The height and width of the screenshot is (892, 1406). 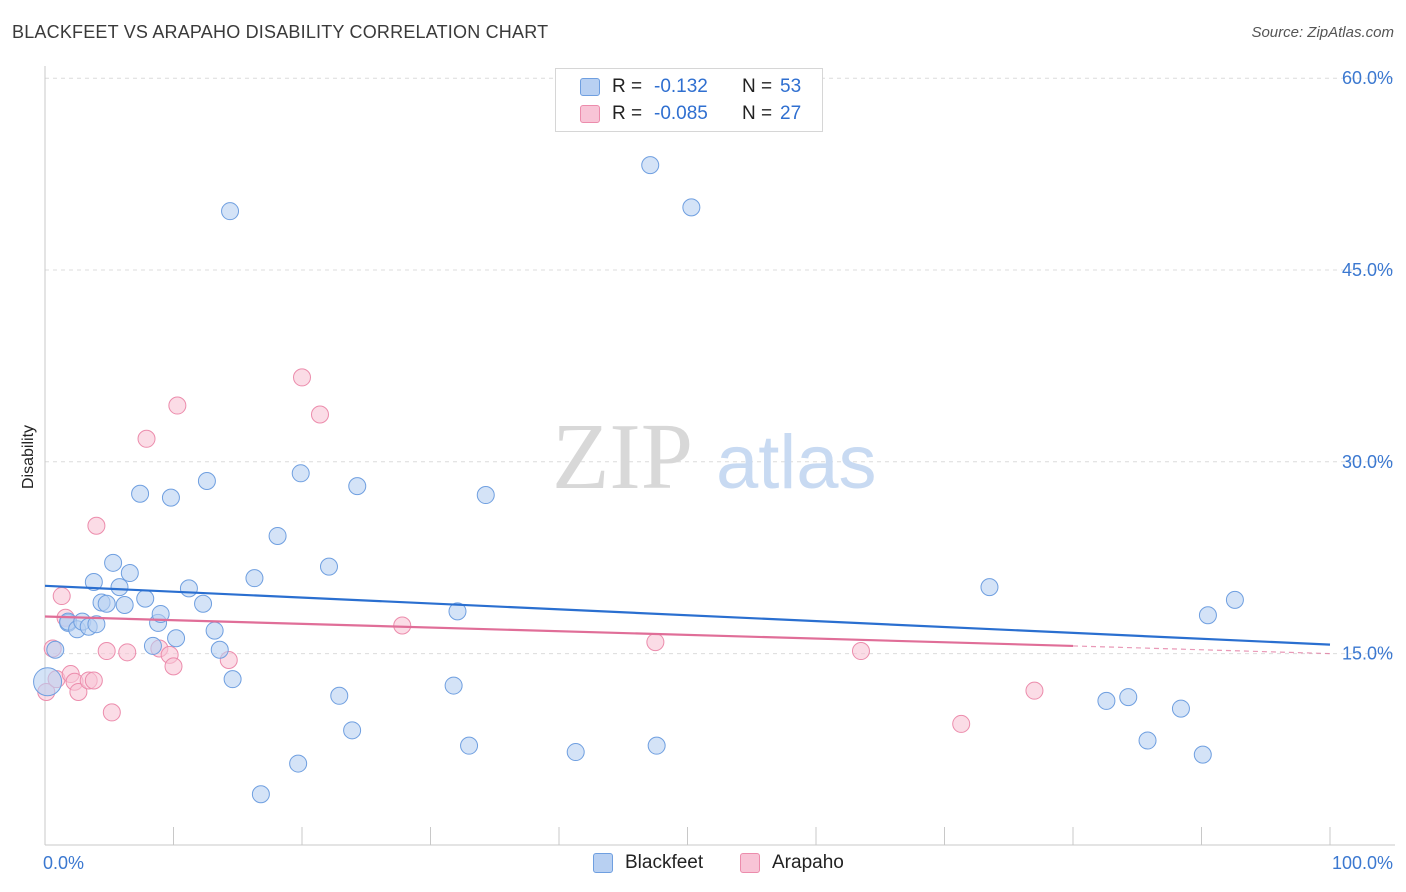 What do you see at coordinates (681, 113) in the screenshot?
I see `legend-r-value: -0.085` at bounding box center [681, 113].